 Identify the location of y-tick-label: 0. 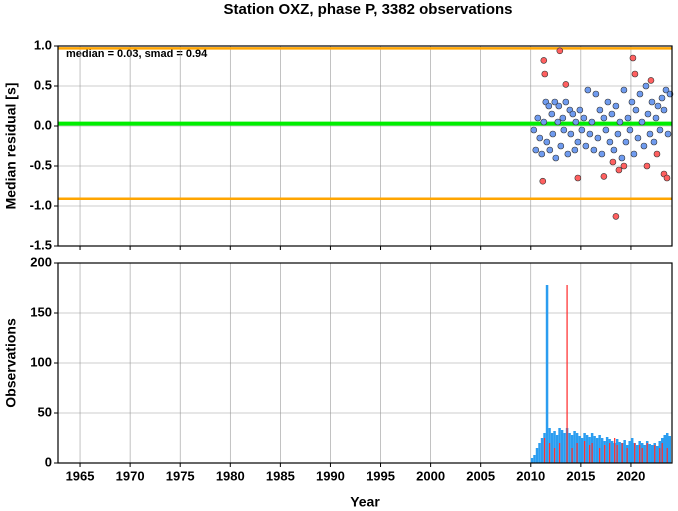
(48, 461).